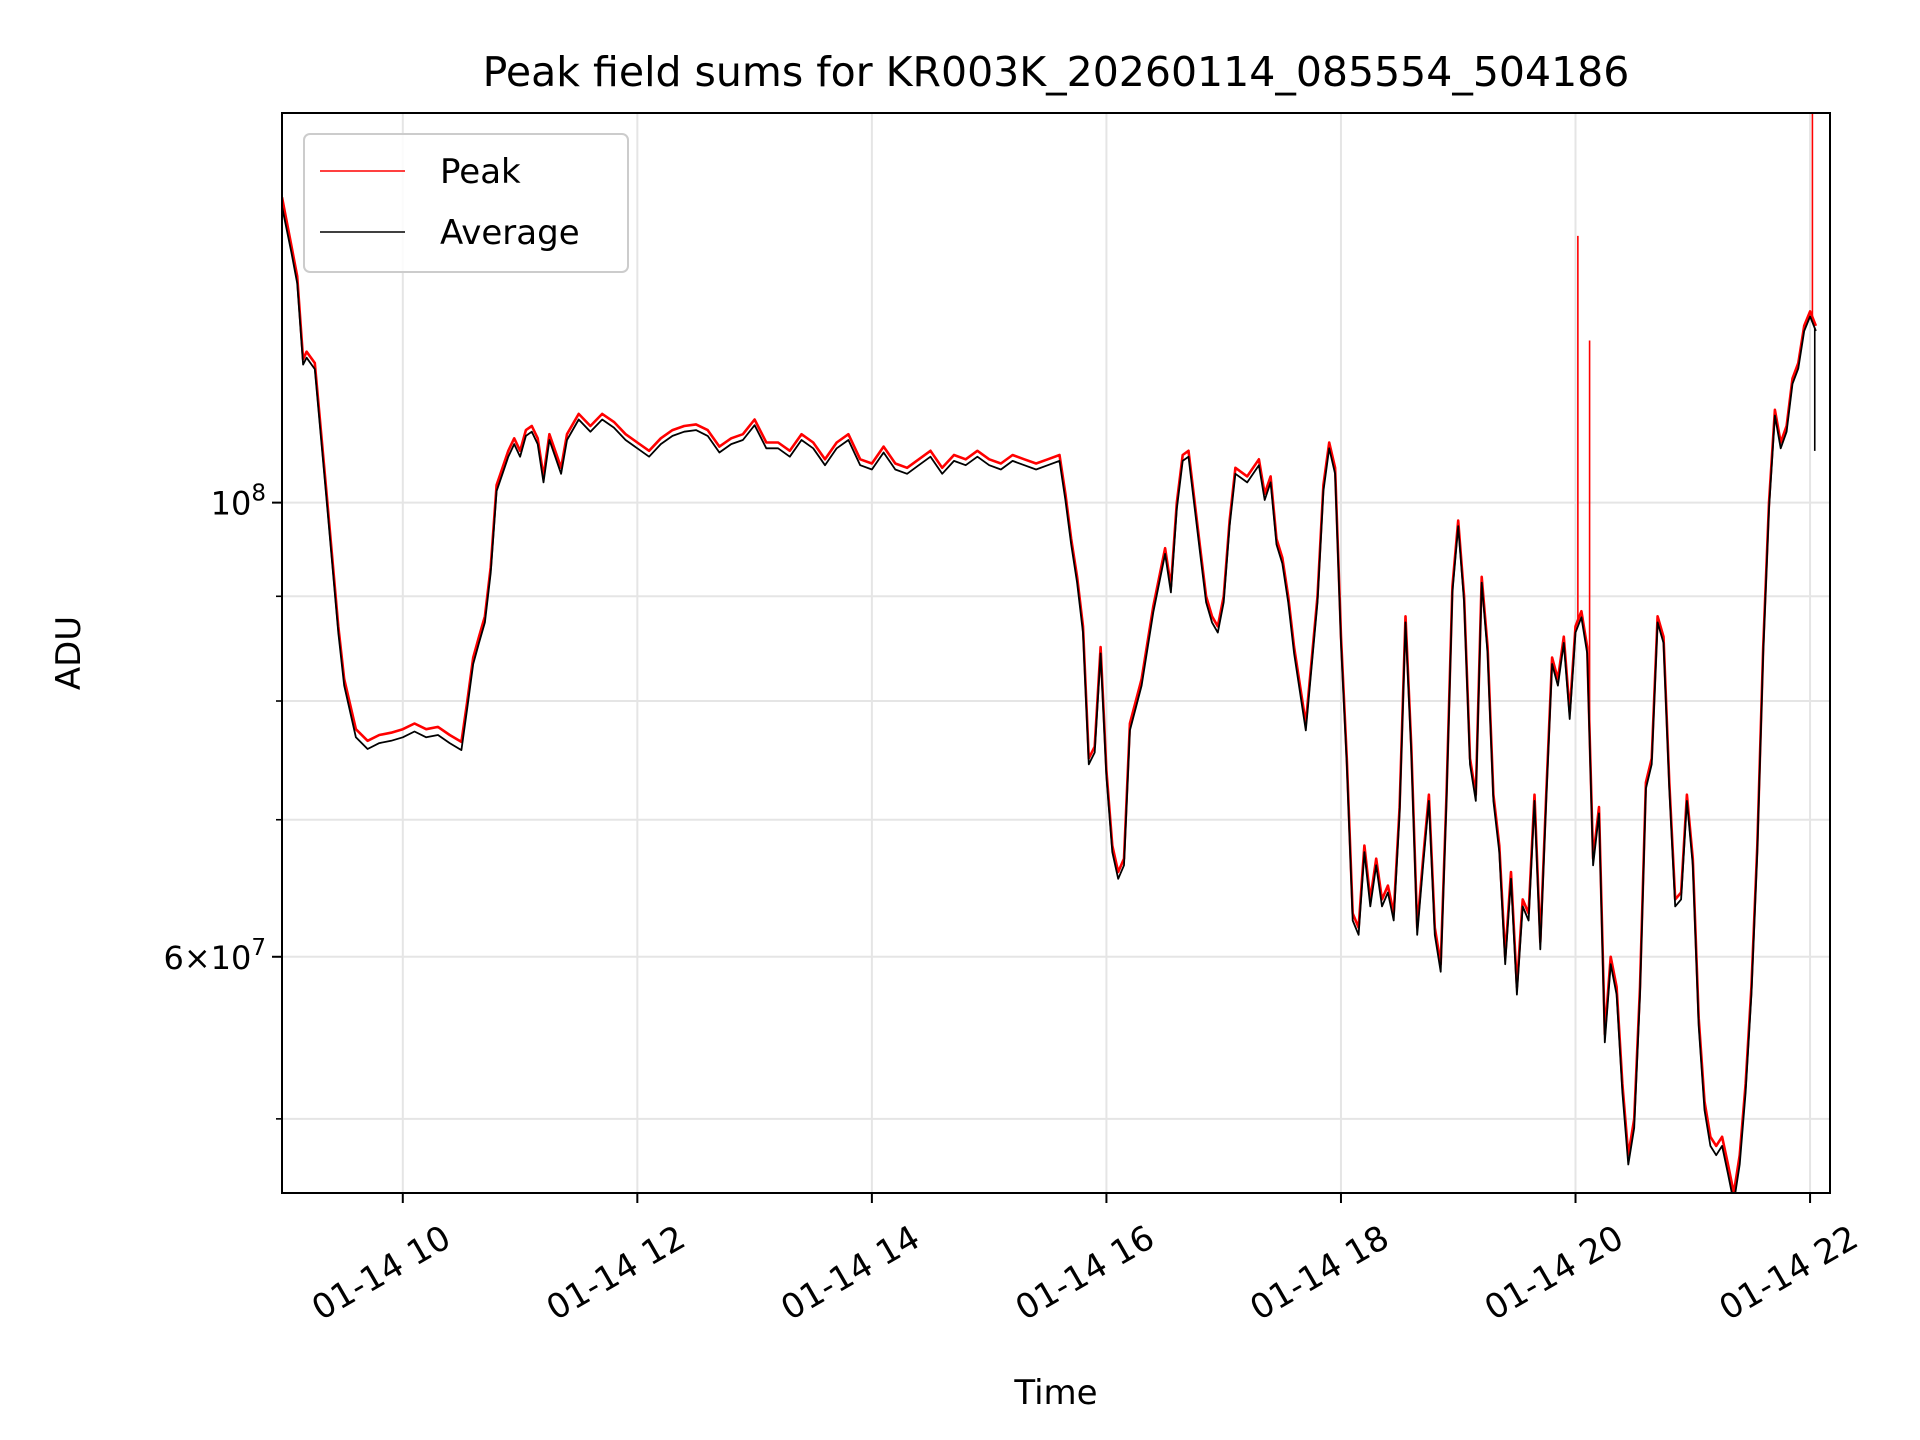  Describe the element at coordinates (1695, 419) in the screenshot. I see `peak-spikes` at that location.